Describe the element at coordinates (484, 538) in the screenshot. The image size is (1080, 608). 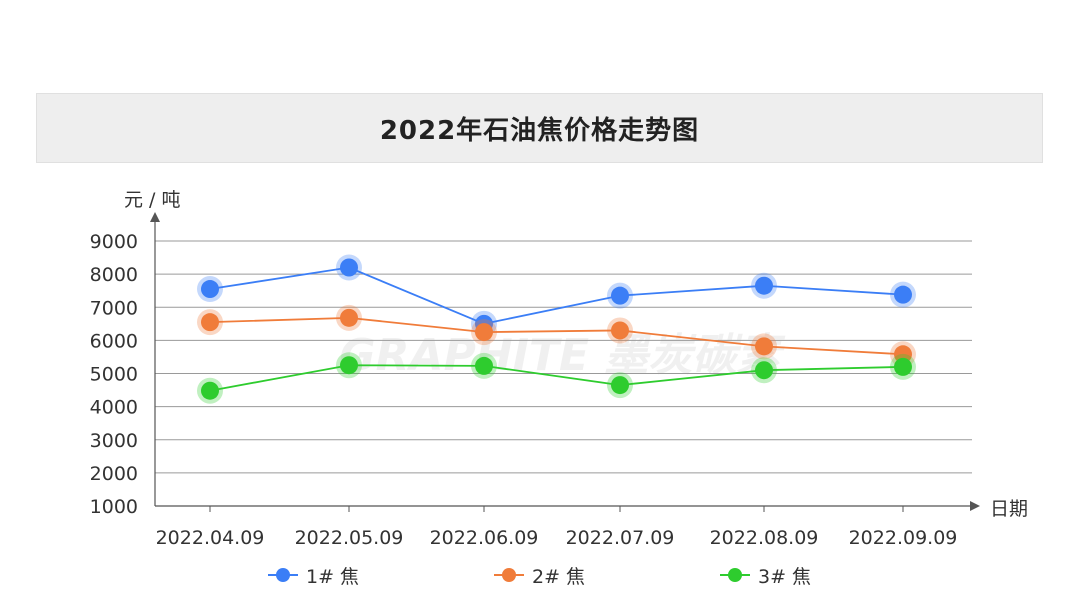
I see `x-tick-label: 2022.06.09` at that location.